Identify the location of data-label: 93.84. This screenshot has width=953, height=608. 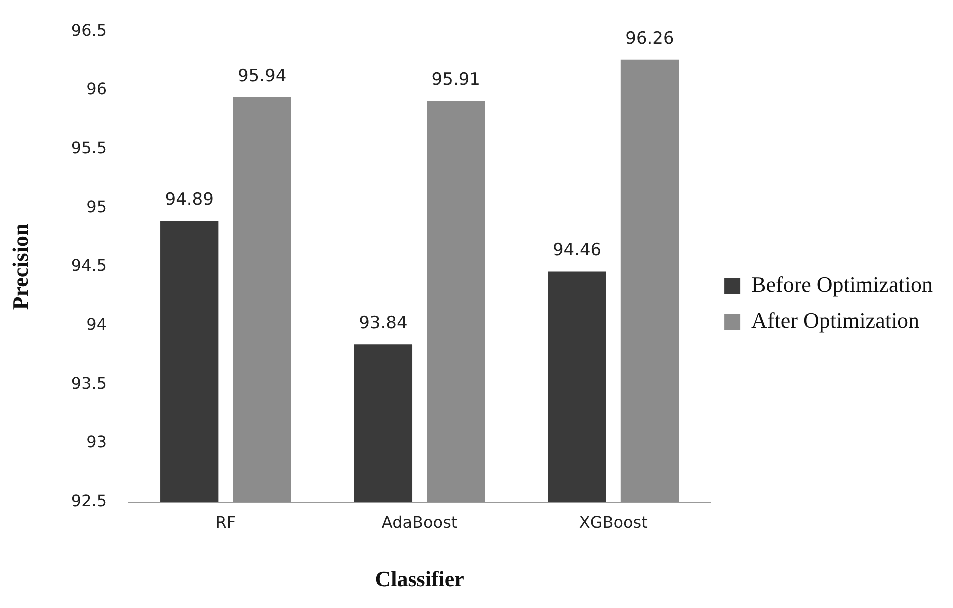
(383, 324).